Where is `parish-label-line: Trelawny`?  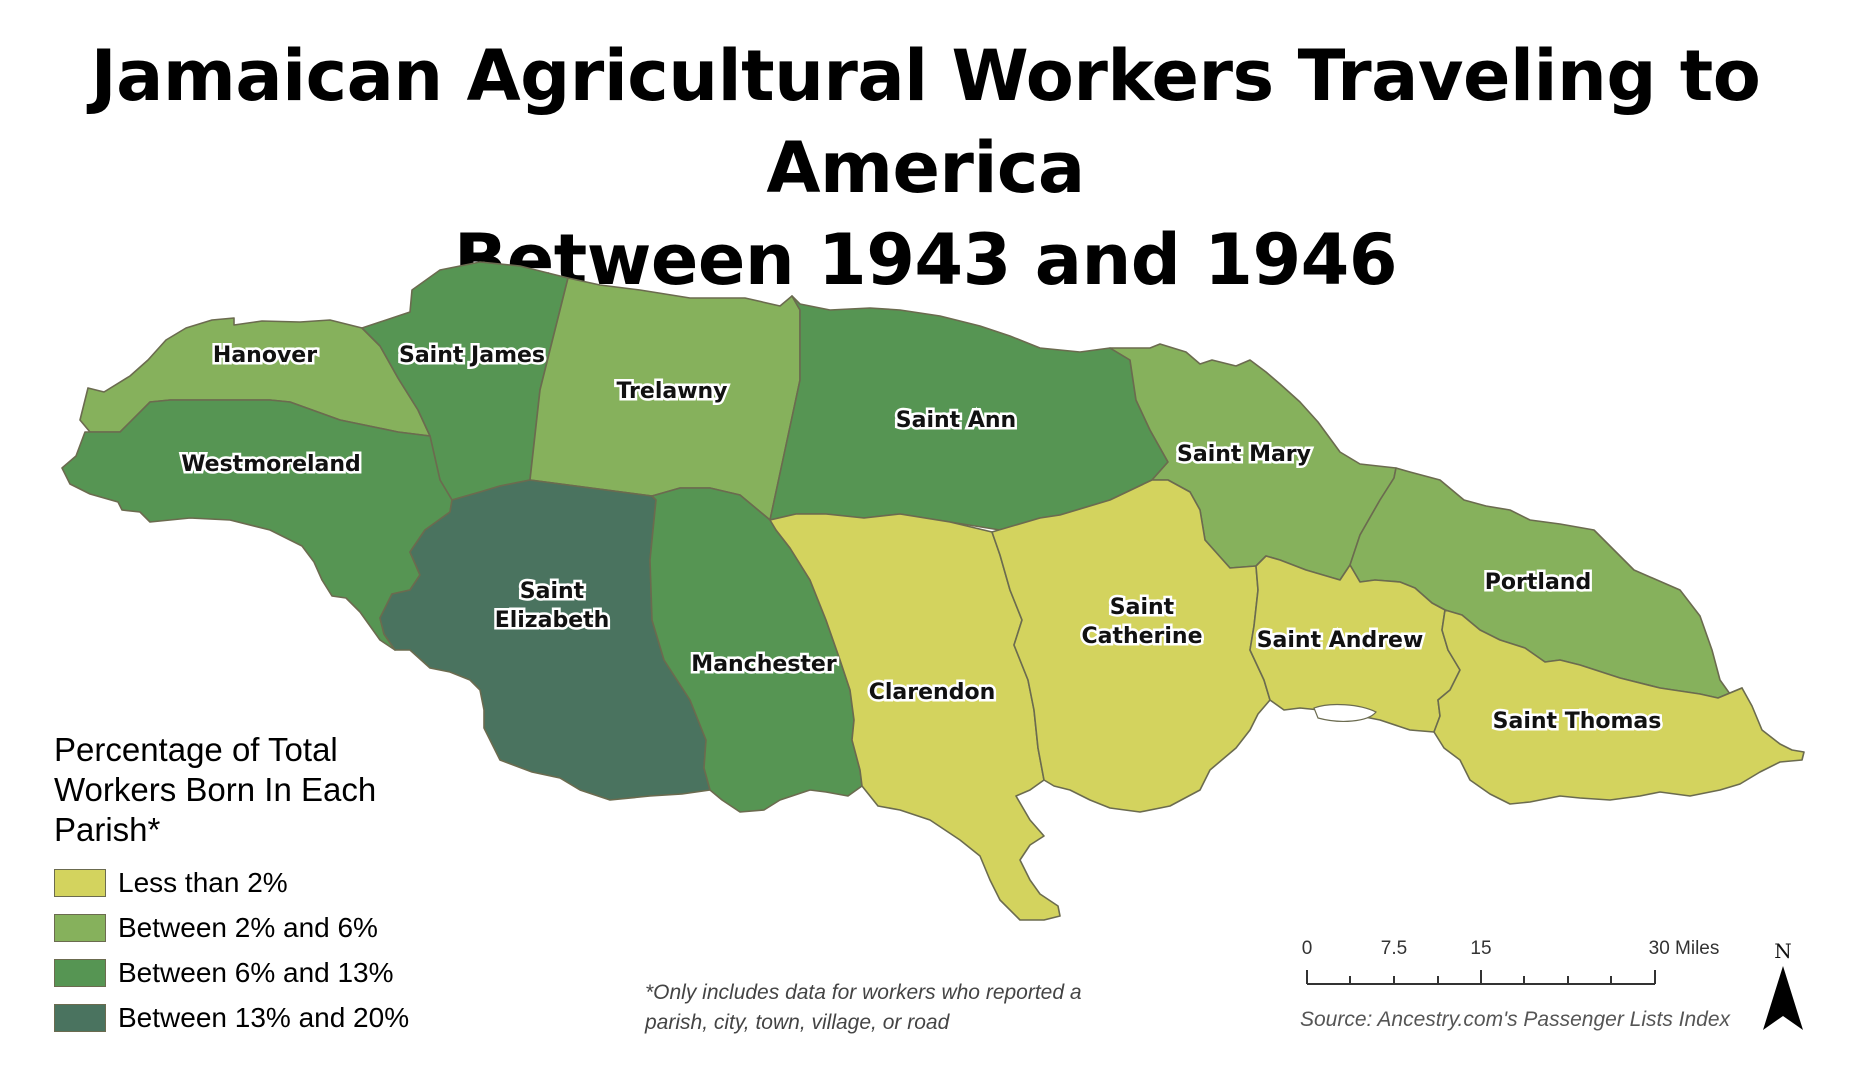
parish-label-line: Trelawny is located at coordinates (671, 391).